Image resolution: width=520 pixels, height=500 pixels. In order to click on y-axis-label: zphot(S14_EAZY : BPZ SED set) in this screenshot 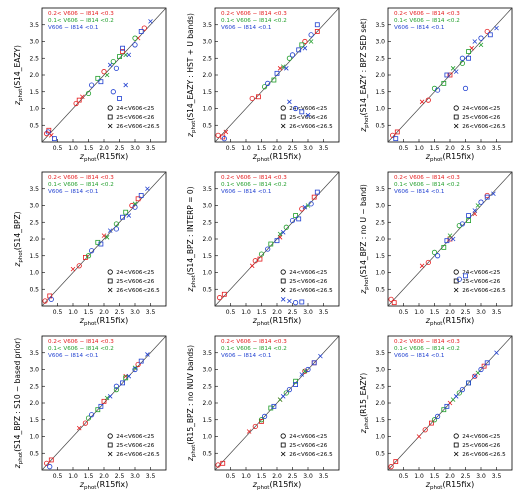, I will do `click(364, 75)`.